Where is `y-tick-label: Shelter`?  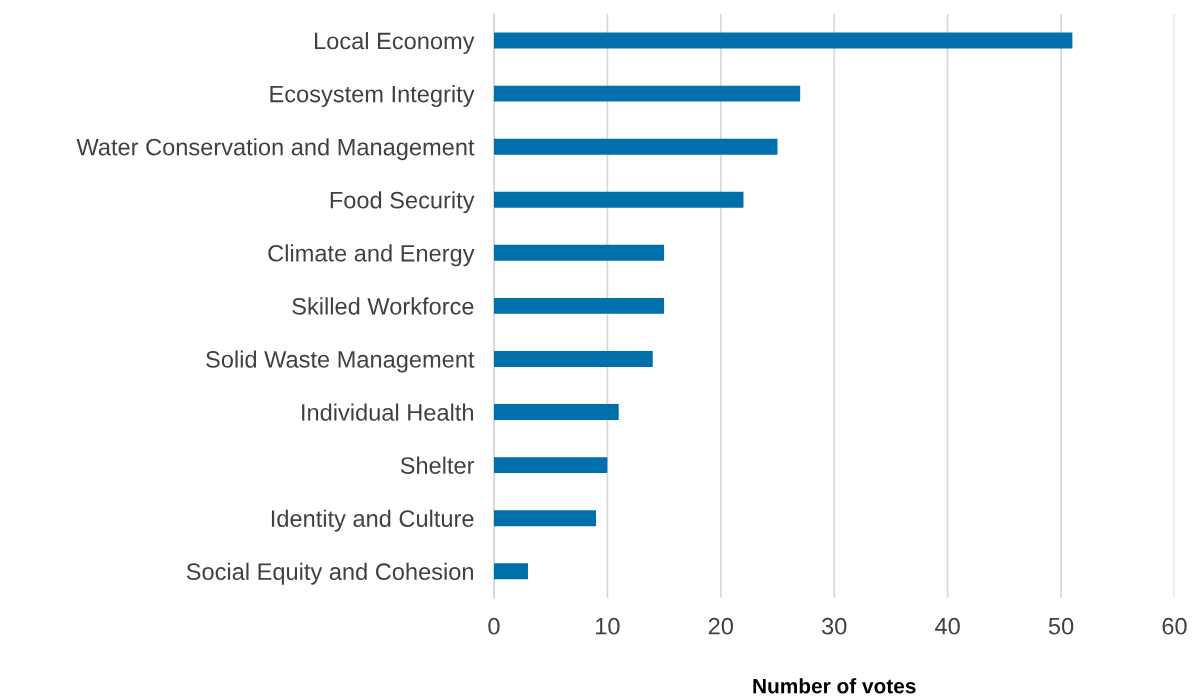
y-tick-label: Shelter is located at coordinates (437, 465).